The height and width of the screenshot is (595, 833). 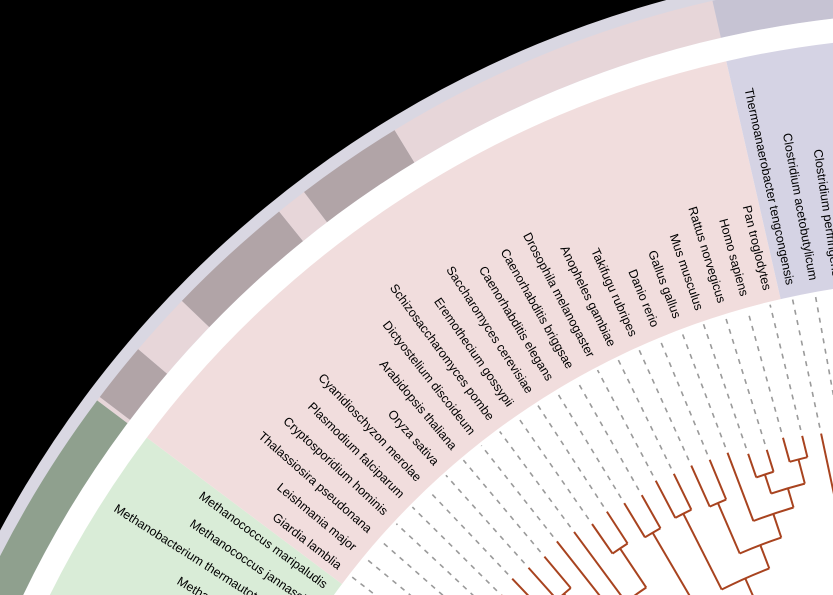 What do you see at coordinates (64, 497) in the screenshot?
I see `ring-segment-archaea-strip` at bounding box center [64, 497].